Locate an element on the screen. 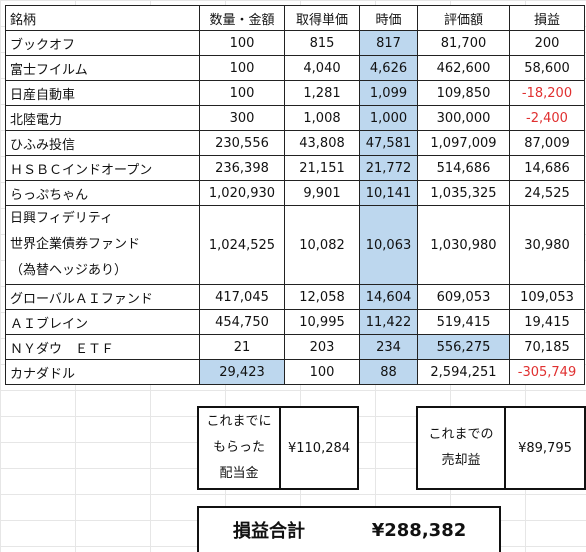 This screenshot has width=586, height=552. cell-name: らっぷちゃん is located at coordinates (102, 193).